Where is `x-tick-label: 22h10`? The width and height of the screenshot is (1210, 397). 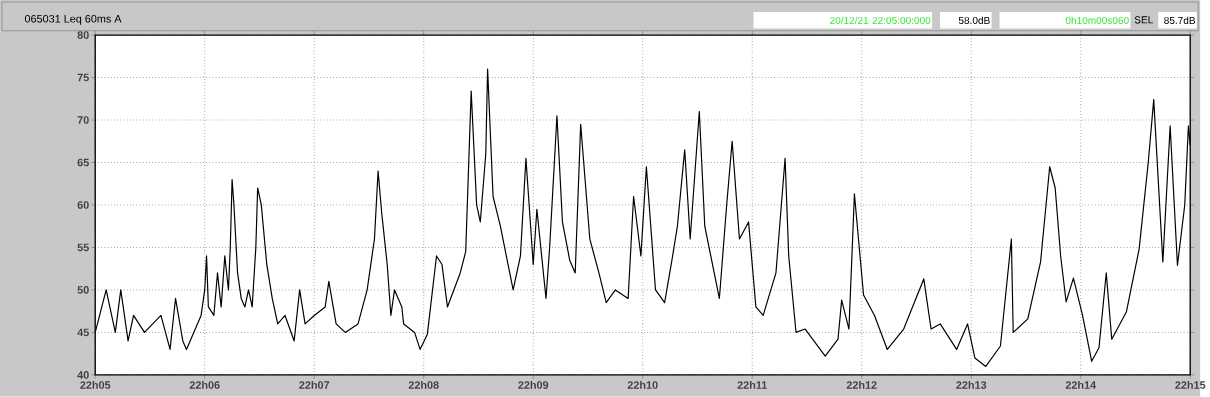 x-tick-label: 22h10 is located at coordinates (642, 385).